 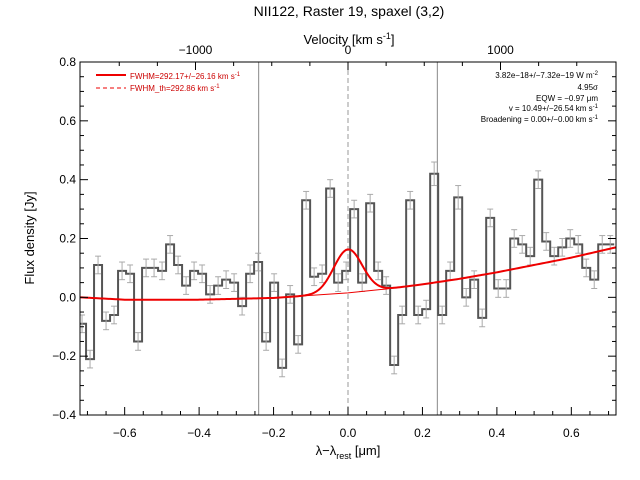 I want to click on annotation-line: Broadening = 0.00+/−0.00 km s-1, so click(x=540, y=119).